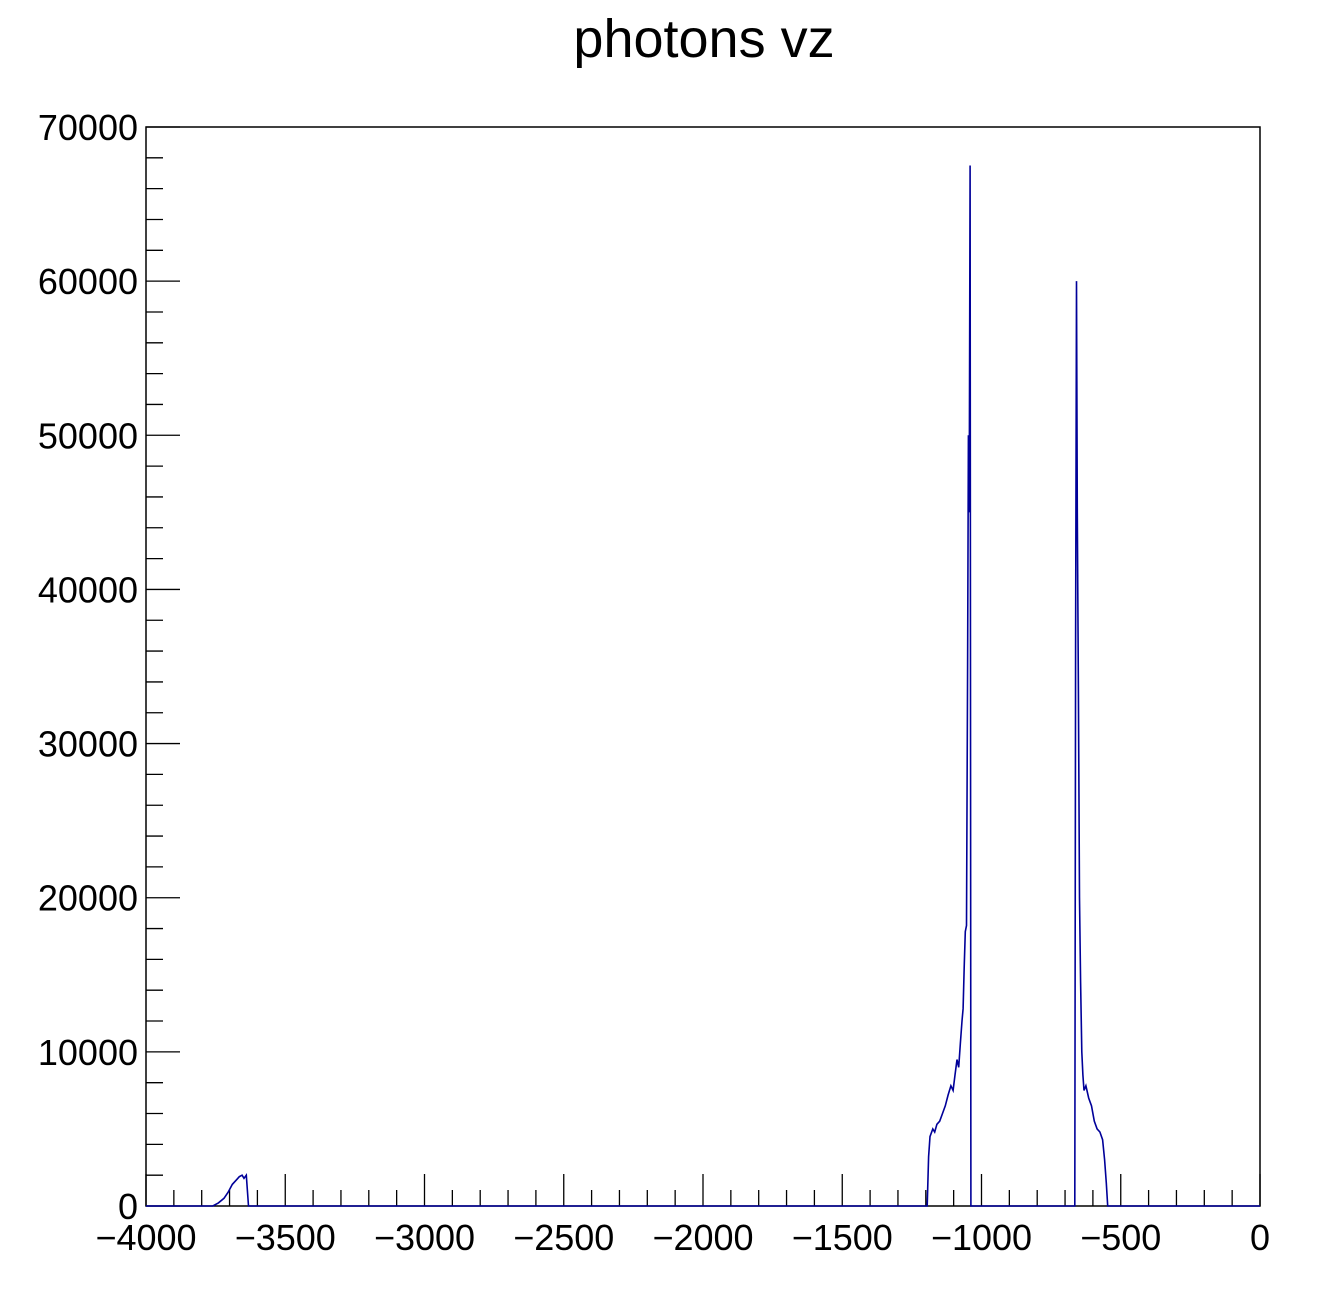 The image size is (1318, 1297). I want to click on y-tick-label: 30000, so click(88, 744).